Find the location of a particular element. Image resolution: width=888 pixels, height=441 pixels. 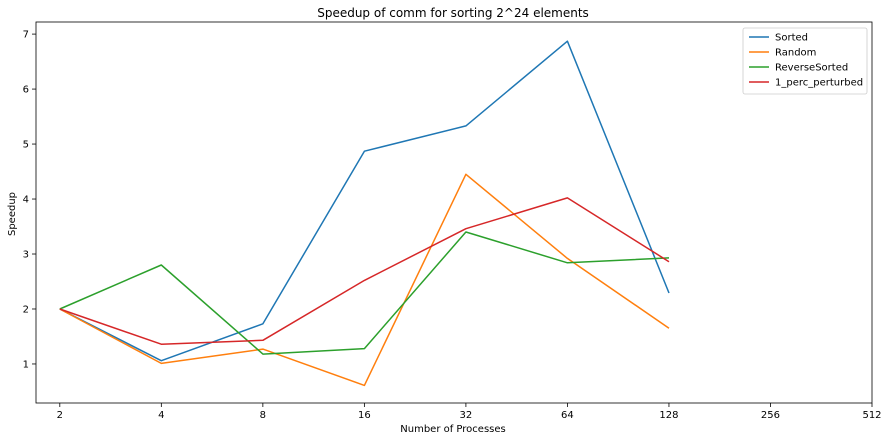

legend-box is located at coordinates (805, 61).